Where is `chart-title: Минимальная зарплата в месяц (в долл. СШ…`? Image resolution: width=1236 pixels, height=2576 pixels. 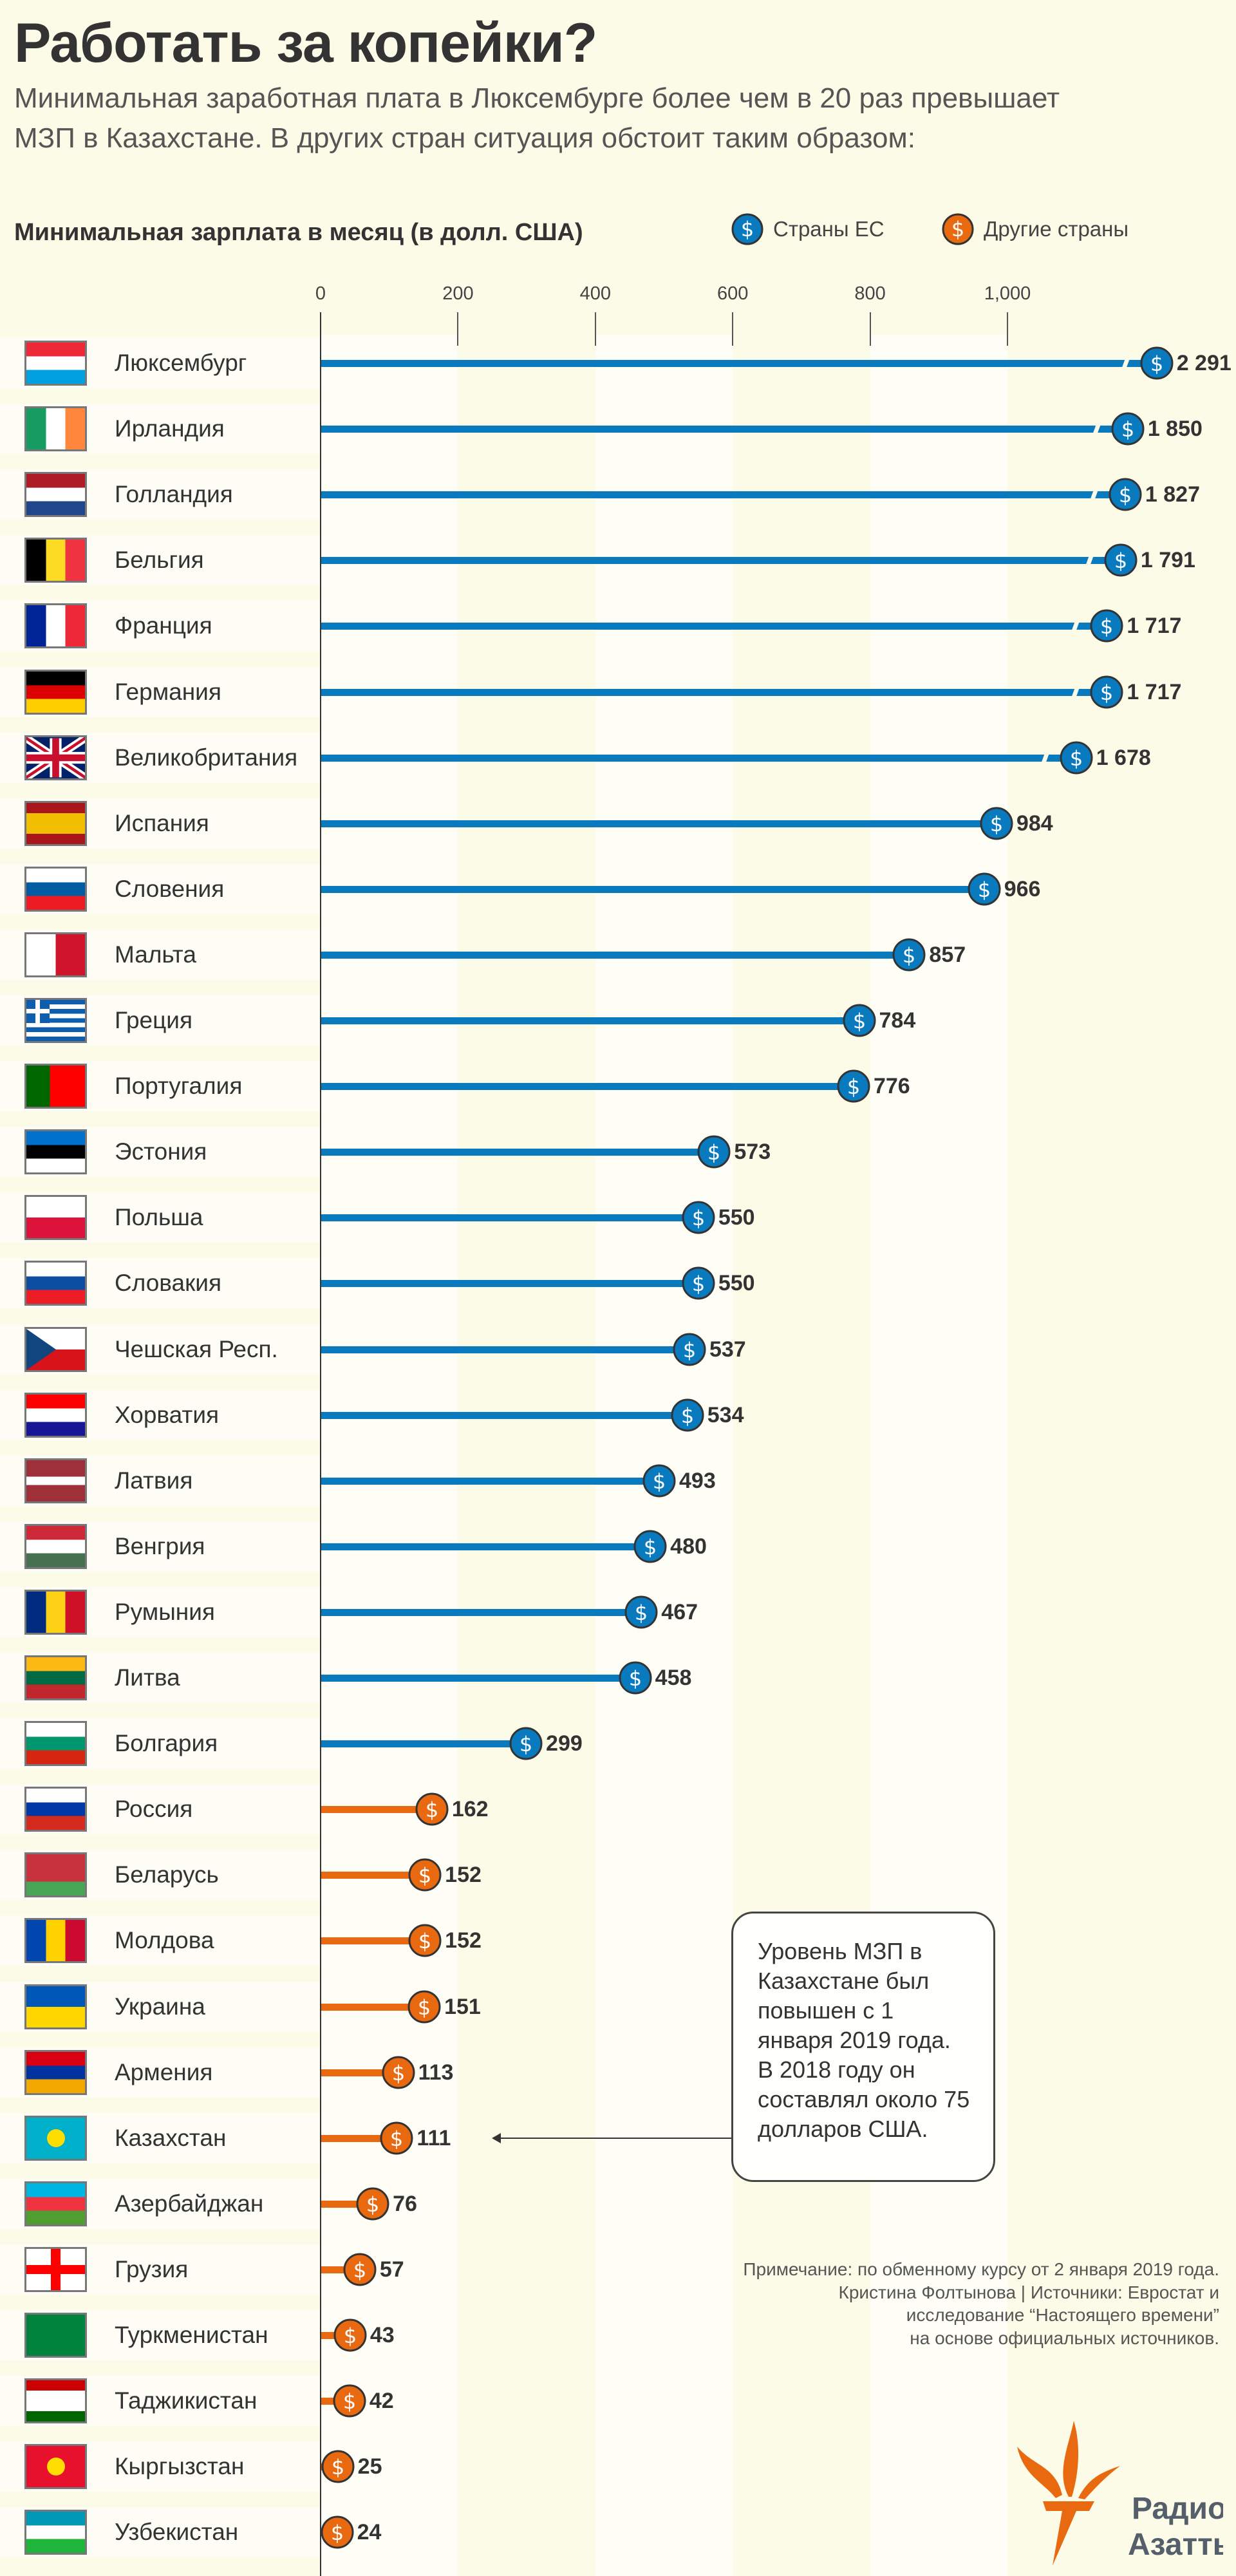 chart-title: Минимальная зарплата в месяц (в долл. СШ… is located at coordinates (299, 232).